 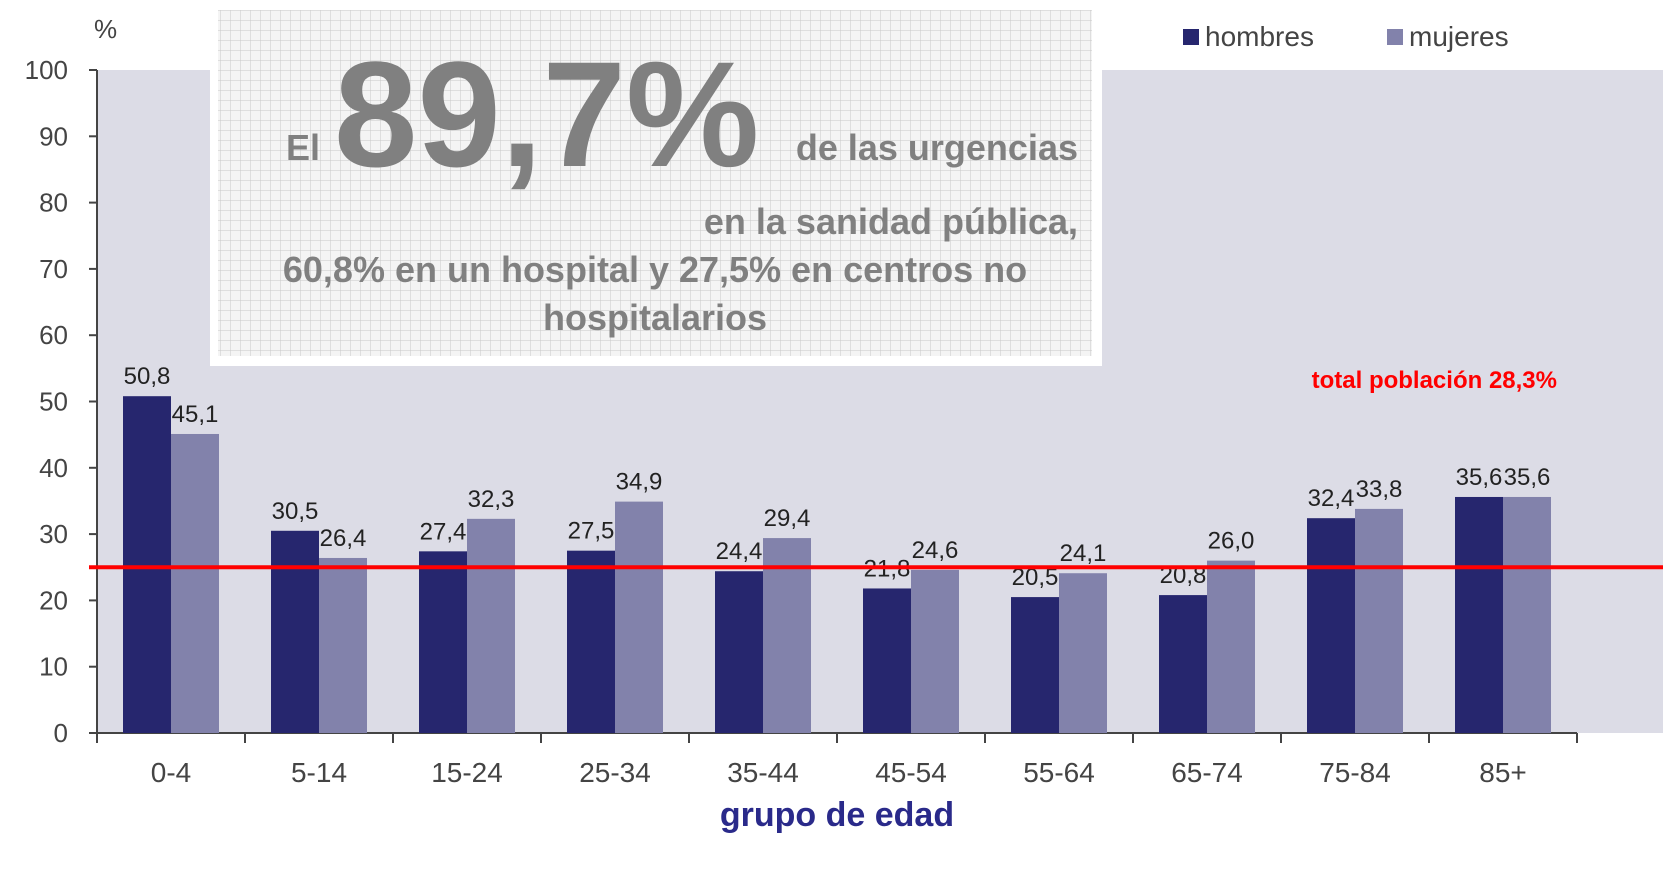 I want to click on y-tick-label: 20, so click(x=53, y=600).